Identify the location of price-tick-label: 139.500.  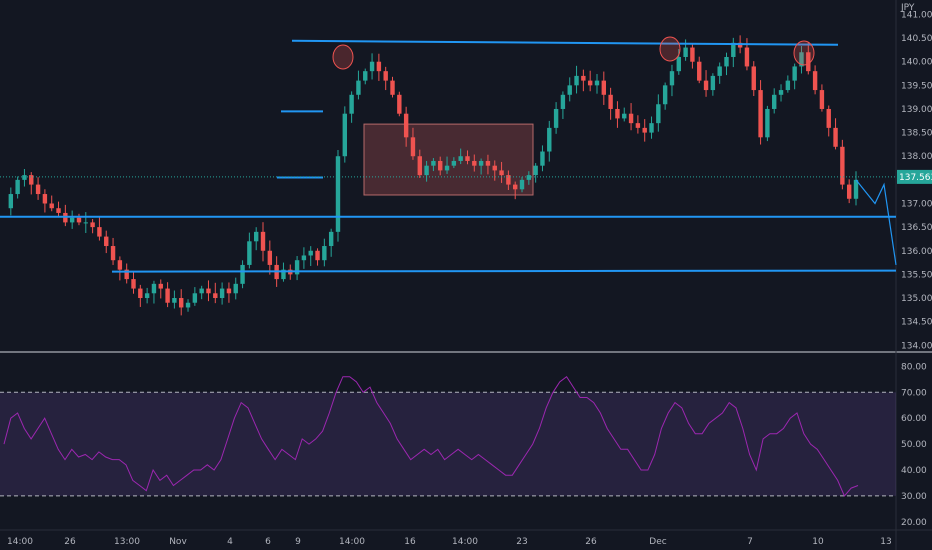
(916, 86).